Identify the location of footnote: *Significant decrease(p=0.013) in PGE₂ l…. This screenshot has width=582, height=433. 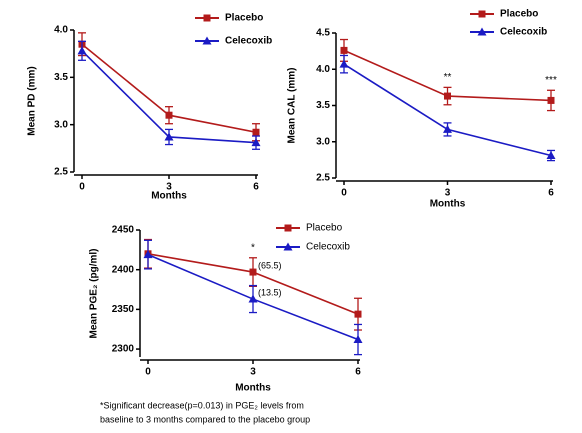
(202, 405).